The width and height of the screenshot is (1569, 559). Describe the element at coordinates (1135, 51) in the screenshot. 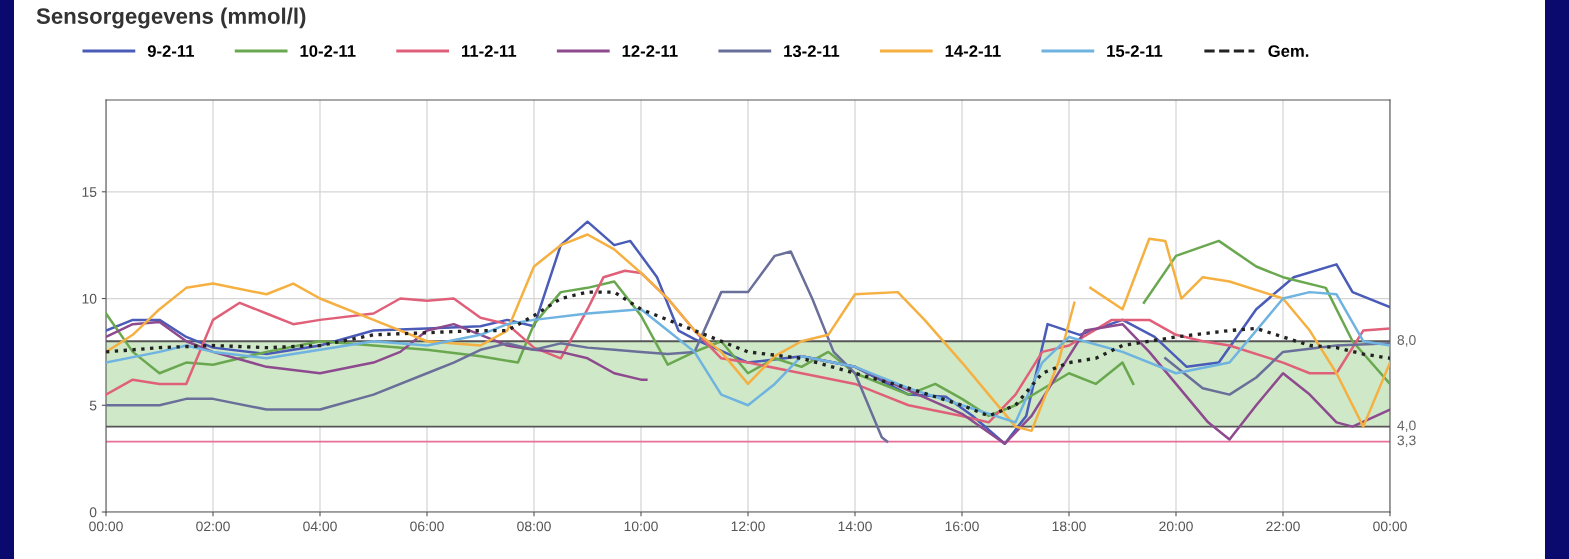

I see `legend-label: 15-2-11` at that location.